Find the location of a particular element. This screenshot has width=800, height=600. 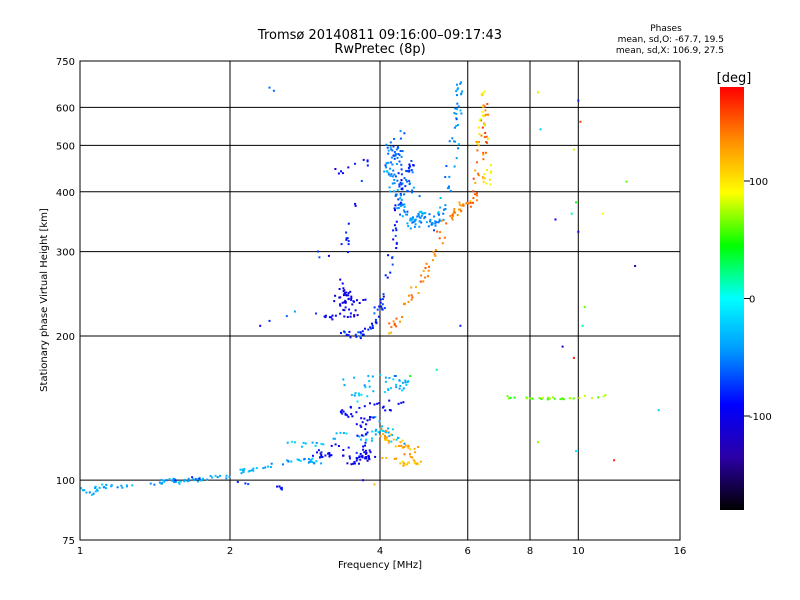

colorbar-label: [deg] is located at coordinates (734, 78).